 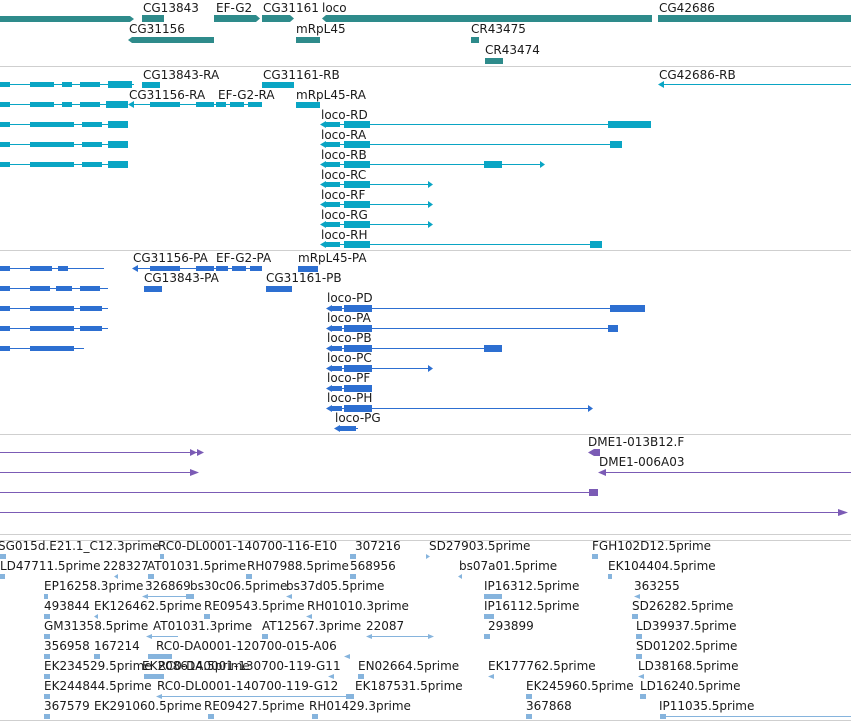 I want to click on est-label: RC0-DA0001-120700-015-A06, so click(x=246, y=646).